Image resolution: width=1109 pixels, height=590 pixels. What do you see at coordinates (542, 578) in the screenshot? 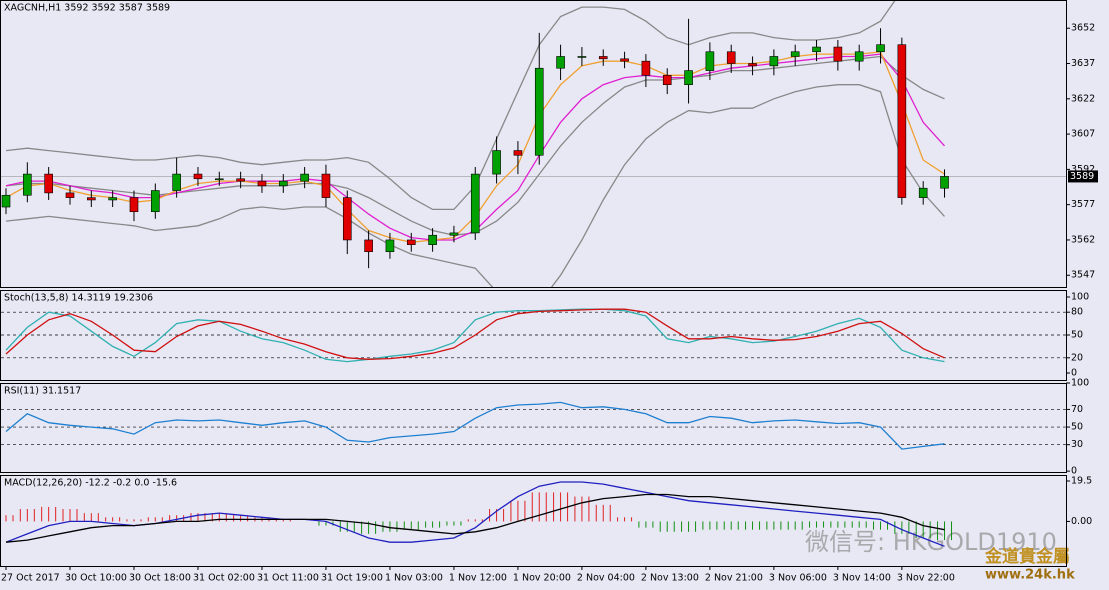
I see `x-tick-label: 1 Nov 20:00` at bounding box center [542, 578].